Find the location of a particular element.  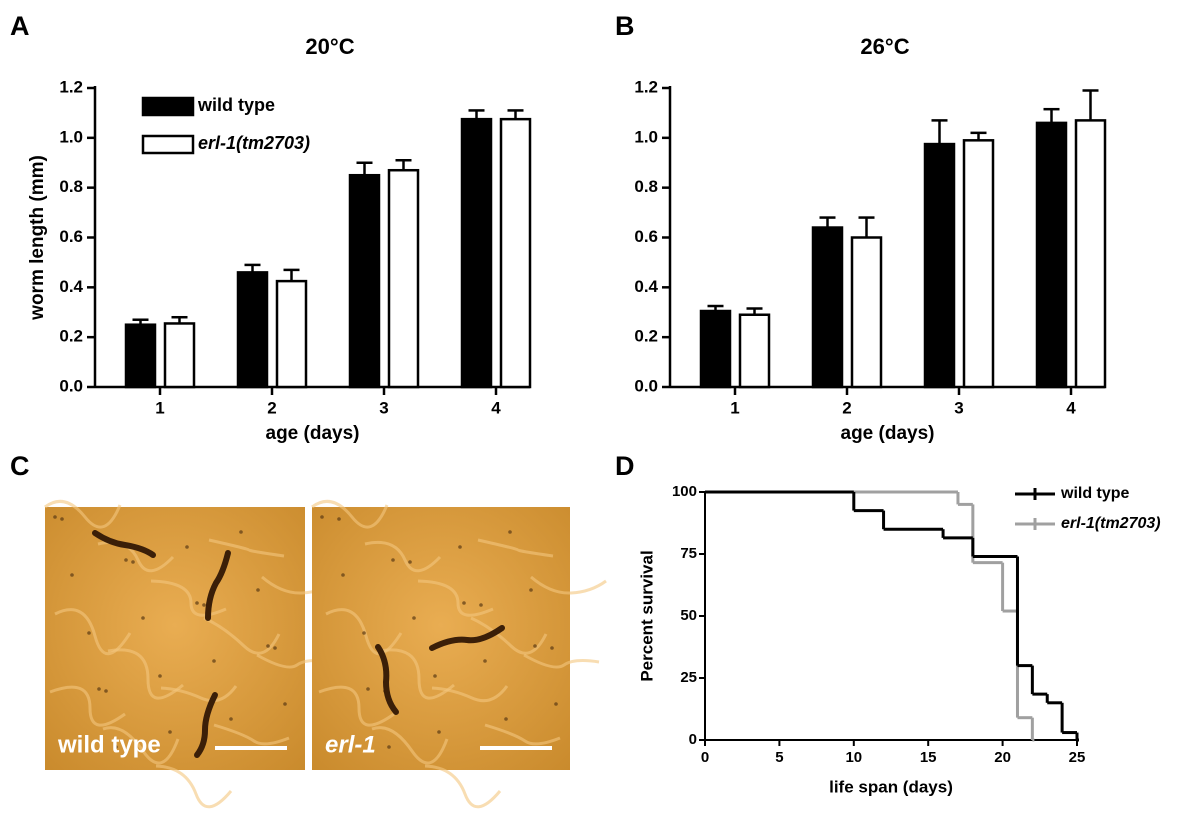

y-tick-label: 0.8 is located at coordinates (71, 186).